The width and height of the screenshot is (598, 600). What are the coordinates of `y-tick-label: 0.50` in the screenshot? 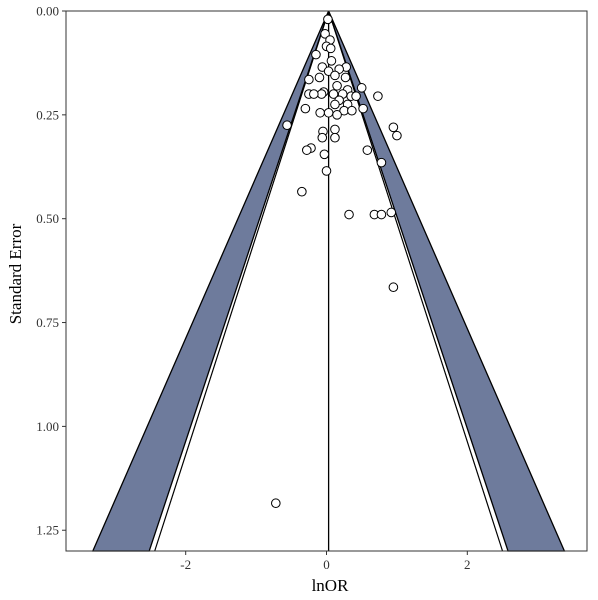 It's located at (47, 218).